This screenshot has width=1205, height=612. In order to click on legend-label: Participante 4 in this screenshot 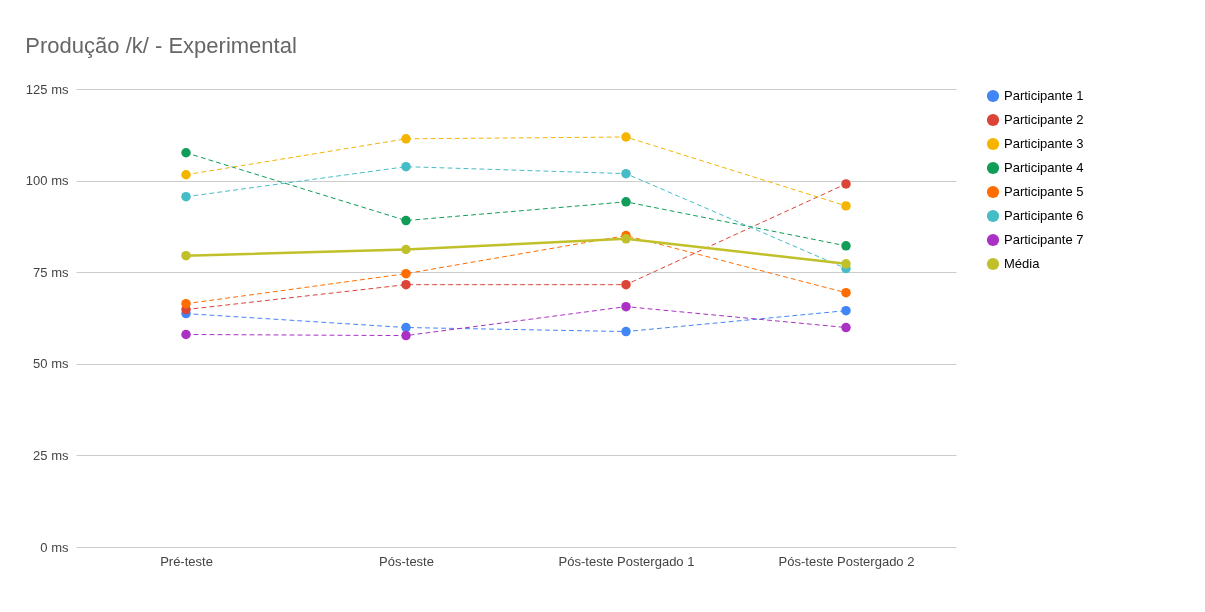, I will do `click(1044, 167)`.